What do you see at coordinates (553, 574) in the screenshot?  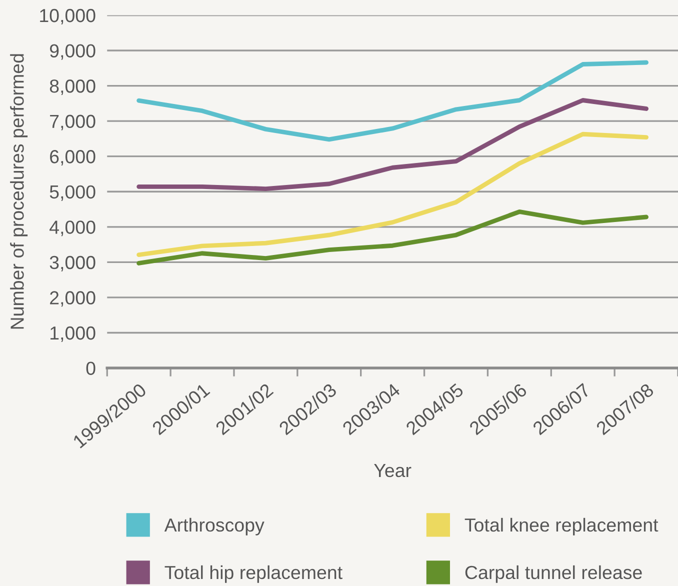 I see `legend-label: Carpal tunnel release` at bounding box center [553, 574].